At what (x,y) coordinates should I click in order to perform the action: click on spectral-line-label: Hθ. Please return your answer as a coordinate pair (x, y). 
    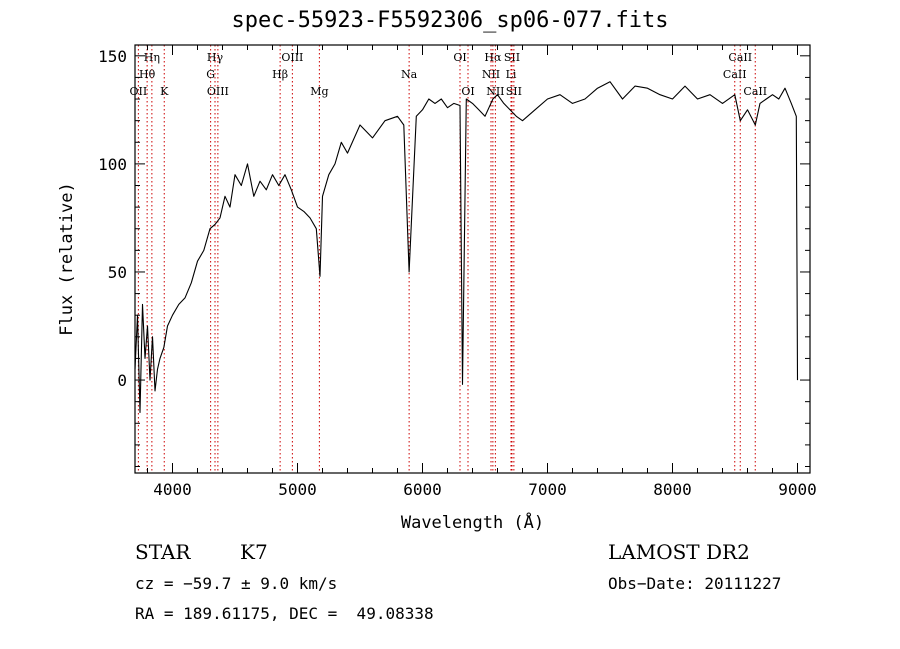
    Looking at the image, I should click on (147, 74).